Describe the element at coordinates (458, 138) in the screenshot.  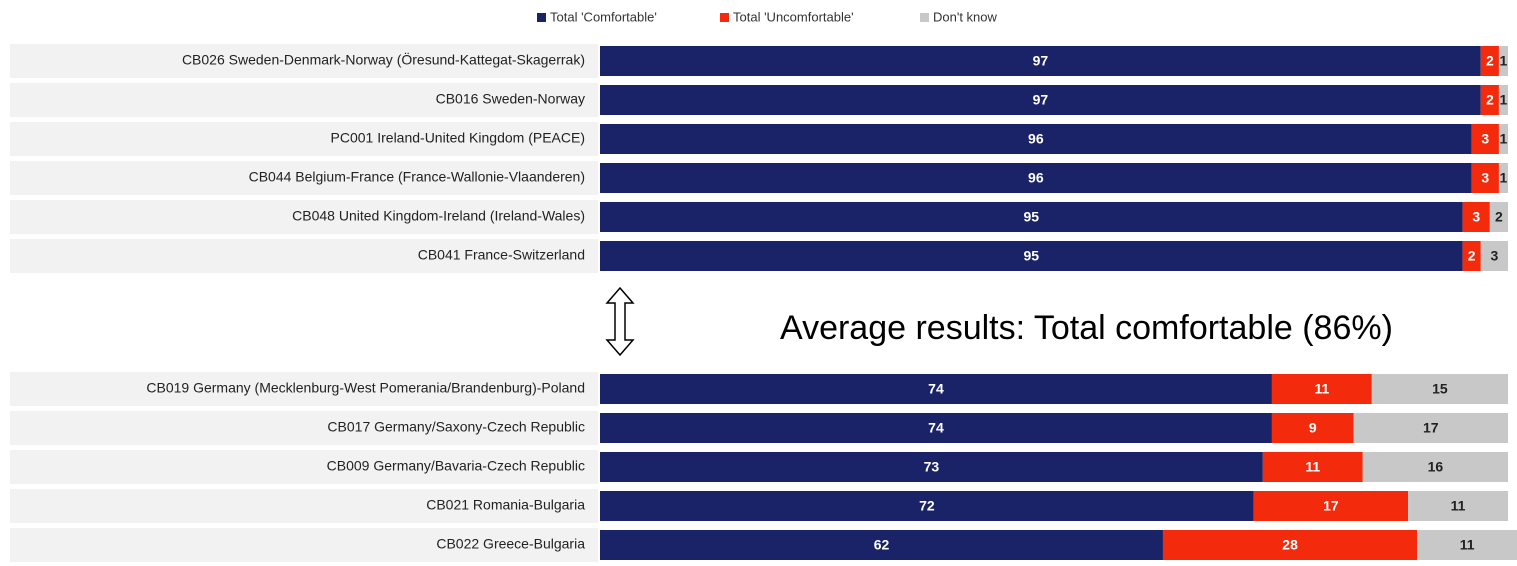
I see `category-label: PC001 Ireland-United Kingdom (PEACE)` at that location.